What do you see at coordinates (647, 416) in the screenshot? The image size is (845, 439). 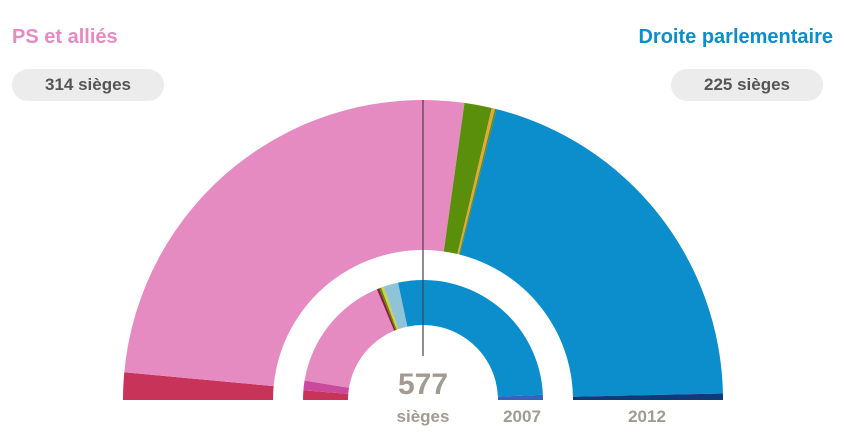 I see `ring-label-2012: 2012` at bounding box center [647, 416].